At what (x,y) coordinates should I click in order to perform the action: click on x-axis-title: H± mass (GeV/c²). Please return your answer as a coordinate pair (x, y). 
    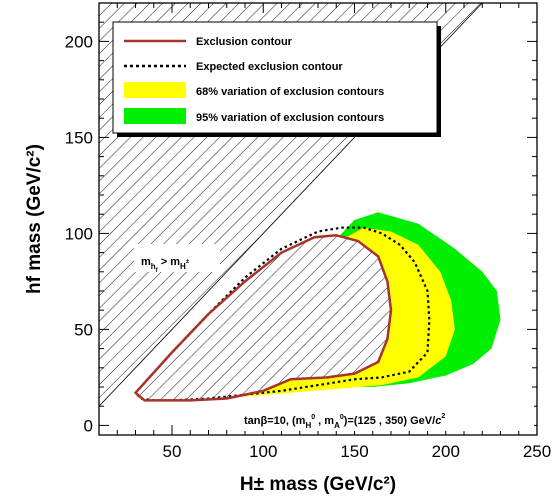
    Looking at the image, I should click on (318, 484).